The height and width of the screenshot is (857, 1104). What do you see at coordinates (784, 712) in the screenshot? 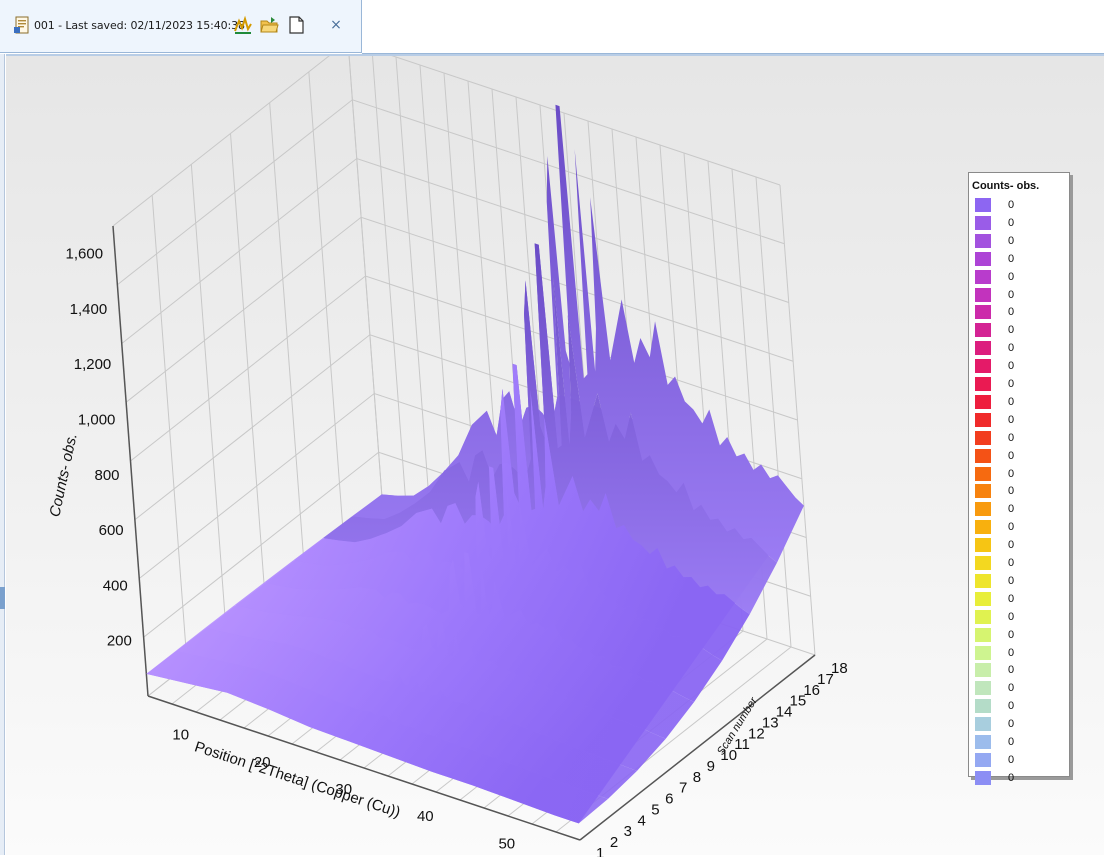
I see `scan-tick-label: 14` at bounding box center [784, 712].